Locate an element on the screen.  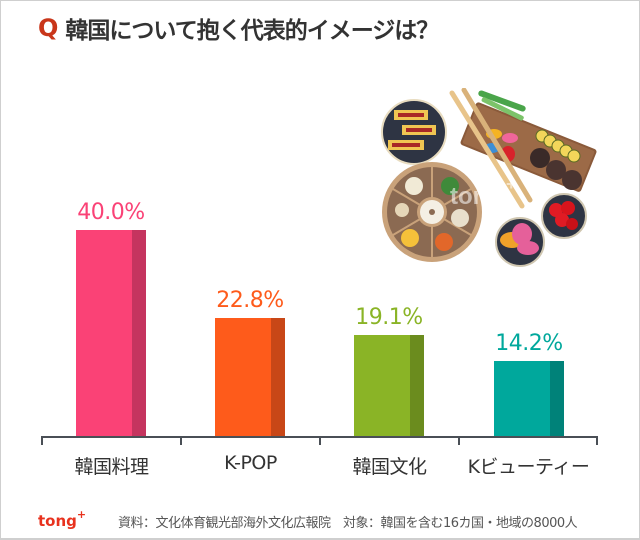
chart-title: Q 韓国について抱く代表的イメージは？ is located at coordinates (238, 28).